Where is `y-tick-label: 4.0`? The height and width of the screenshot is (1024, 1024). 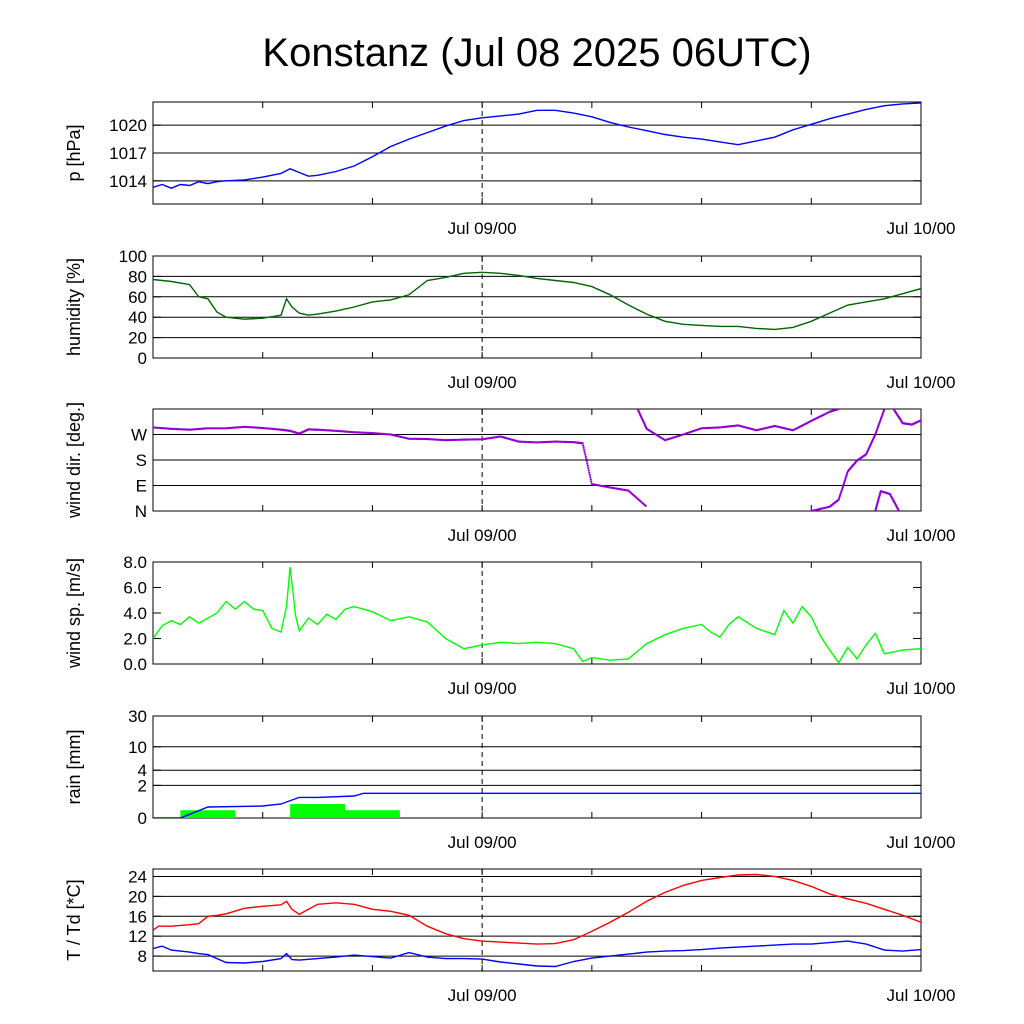
y-tick-label: 4.0 is located at coordinates (135, 613).